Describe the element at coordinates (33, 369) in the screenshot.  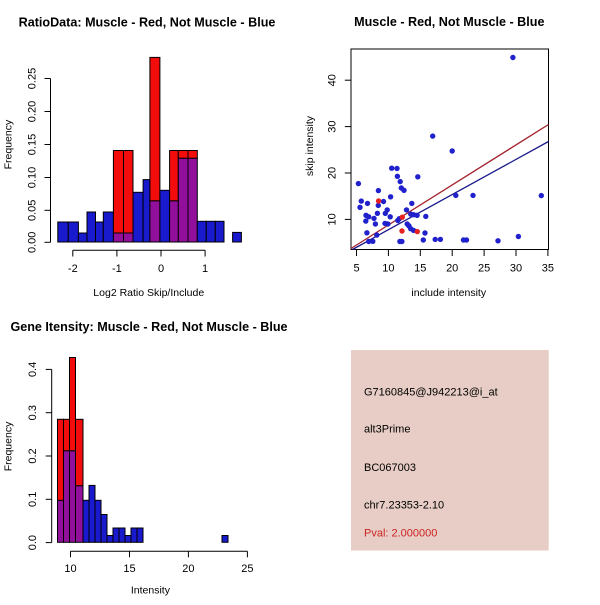
I see `svg-text: 0.4` at that location.